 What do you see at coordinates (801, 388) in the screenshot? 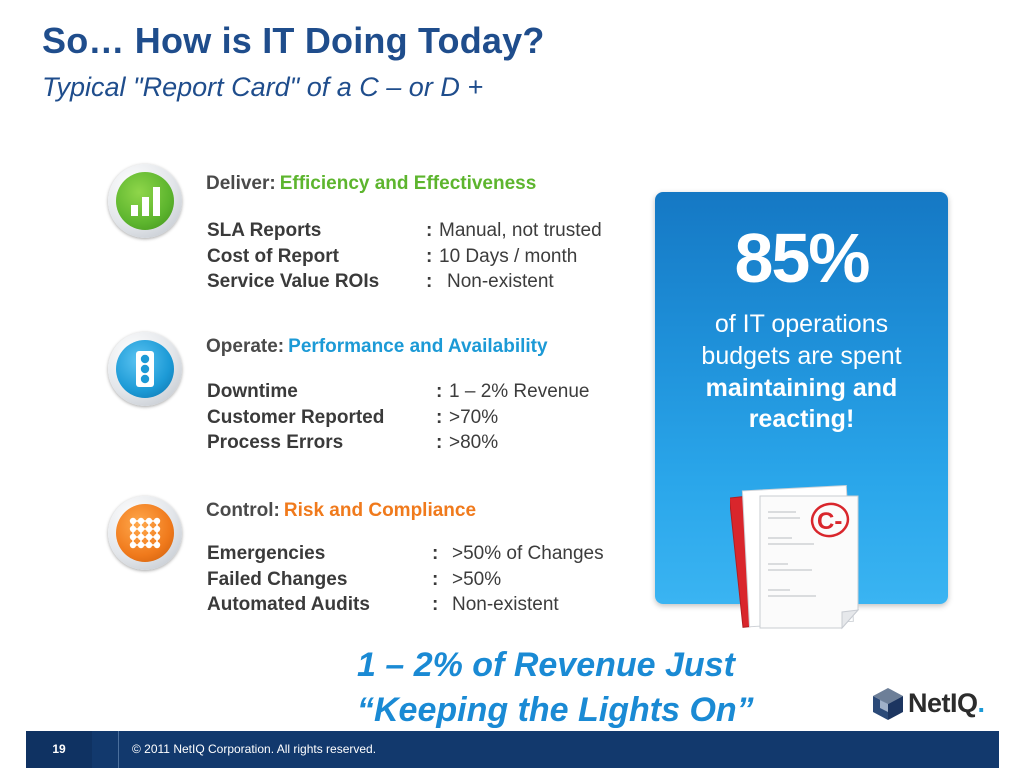
I see `callout-emphasis-line: maintaining and` at bounding box center [801, 388].